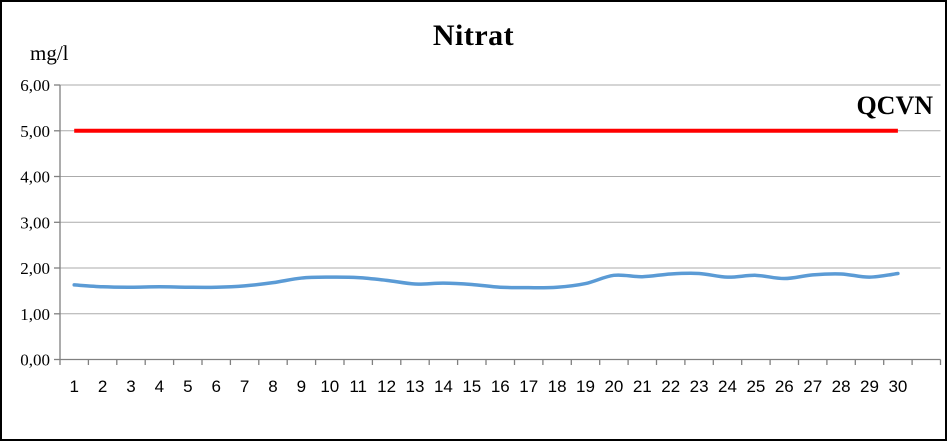 The height and width of the screenshot is (441, 947). I want to click on x-tick-label: 7, so click(244, 386).